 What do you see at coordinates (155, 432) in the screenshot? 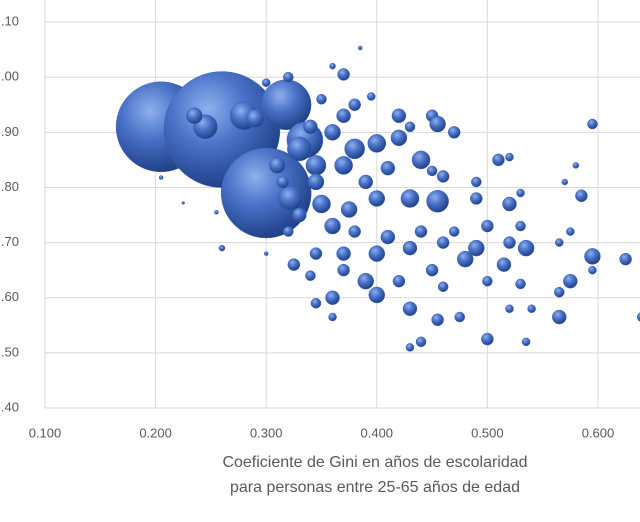
I see `x-tick-label: 0.200` at bounding box center [155, 432].